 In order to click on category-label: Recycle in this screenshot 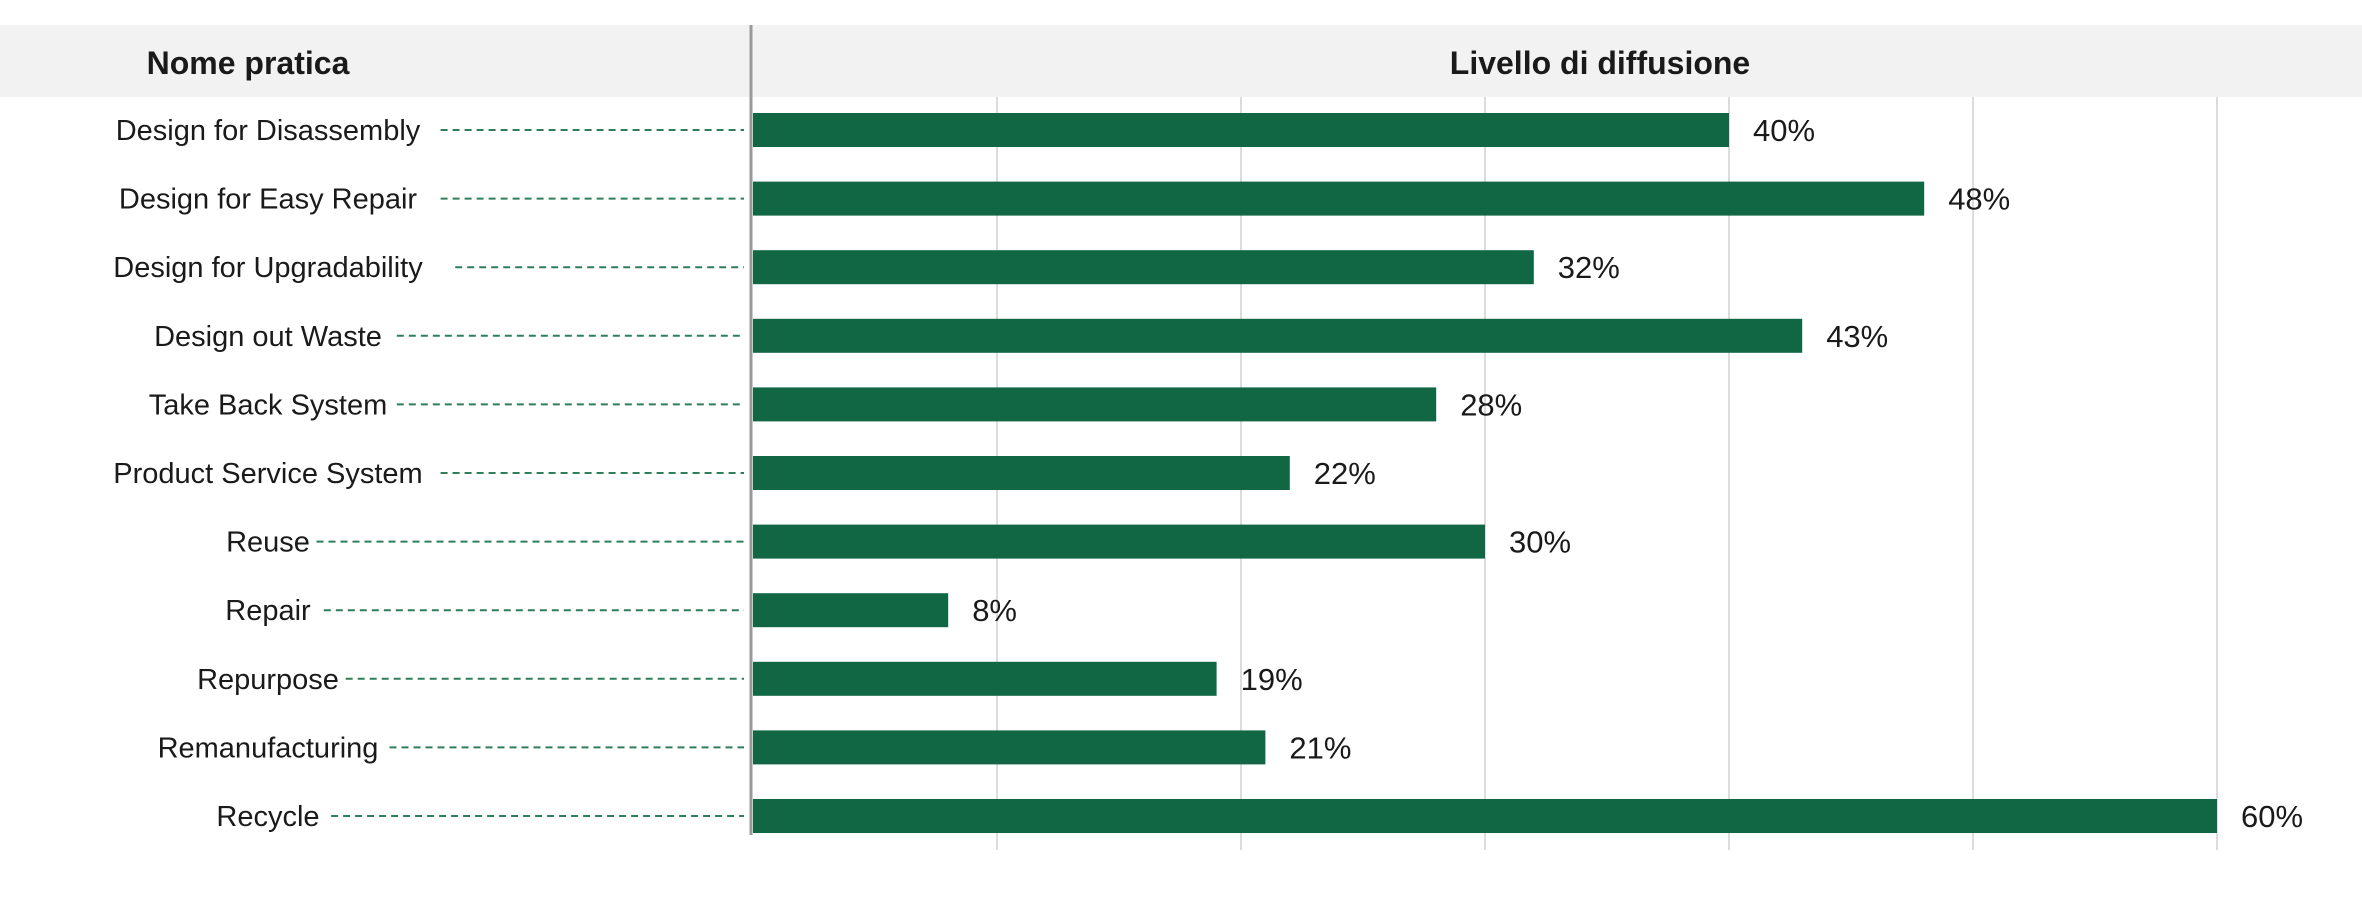, I will do `click(267, 817)`.